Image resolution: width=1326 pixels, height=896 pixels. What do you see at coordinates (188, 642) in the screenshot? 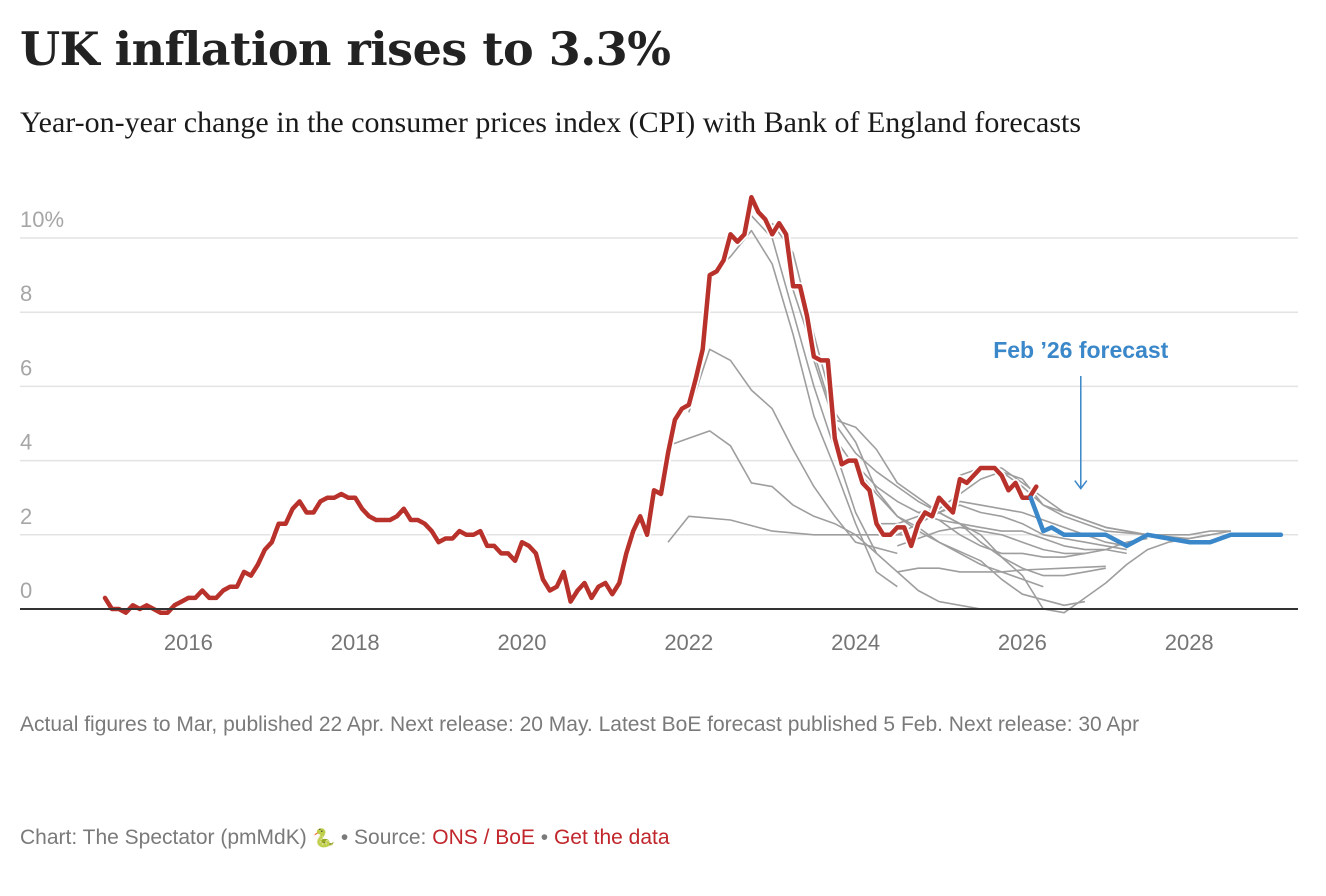
I see `x-tick-label: 2016` at bounding box center [188, 642].